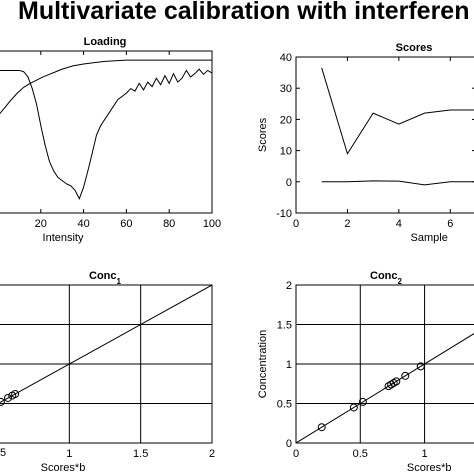 Image resolution: width=474 pixels, height=474 pixels. Describe the element at coordinates (284, 326) in the screenshot. I see `y-tick-label: 1.5` at that location.